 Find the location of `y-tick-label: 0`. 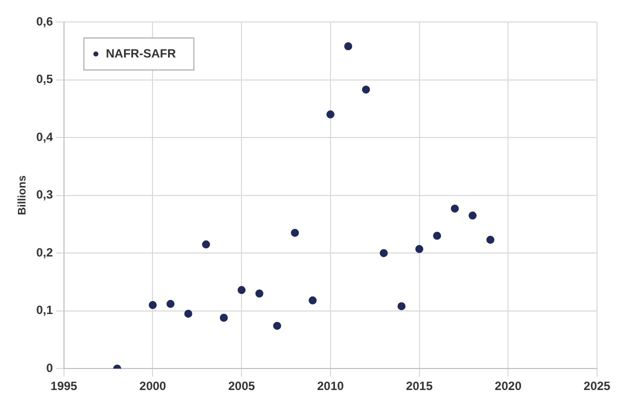

y-tick-label: 0 is located at coordinates (50, 367).